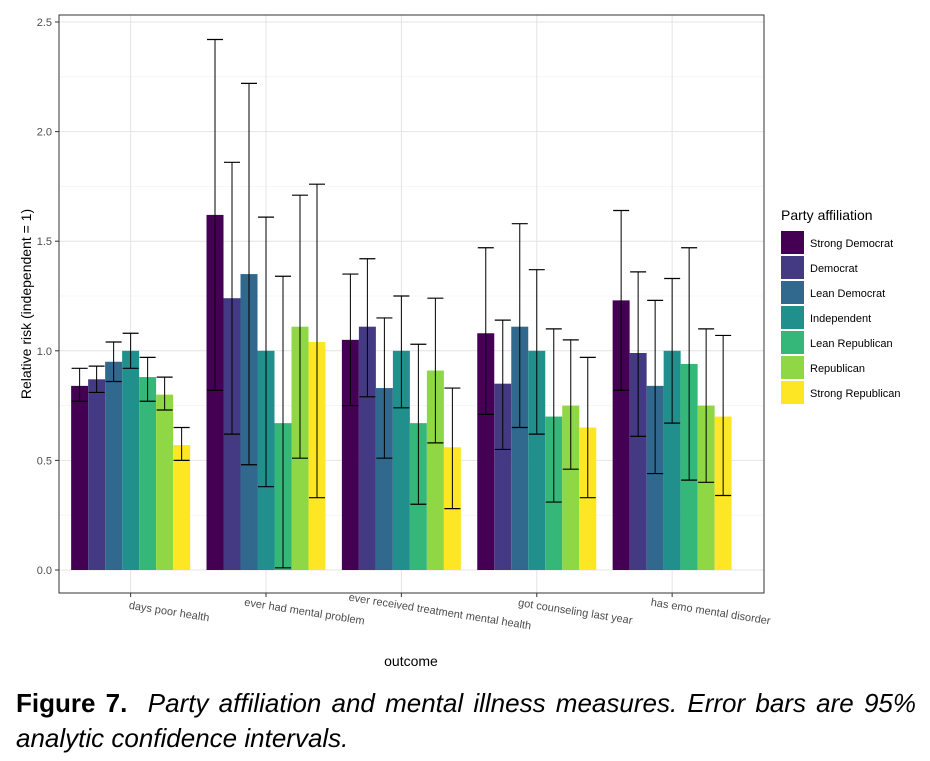 The image size is (930, 761). Describe the element at coordinates (169, 612) in the screenshot. I see `x-tick-label: days poor health` at that location.